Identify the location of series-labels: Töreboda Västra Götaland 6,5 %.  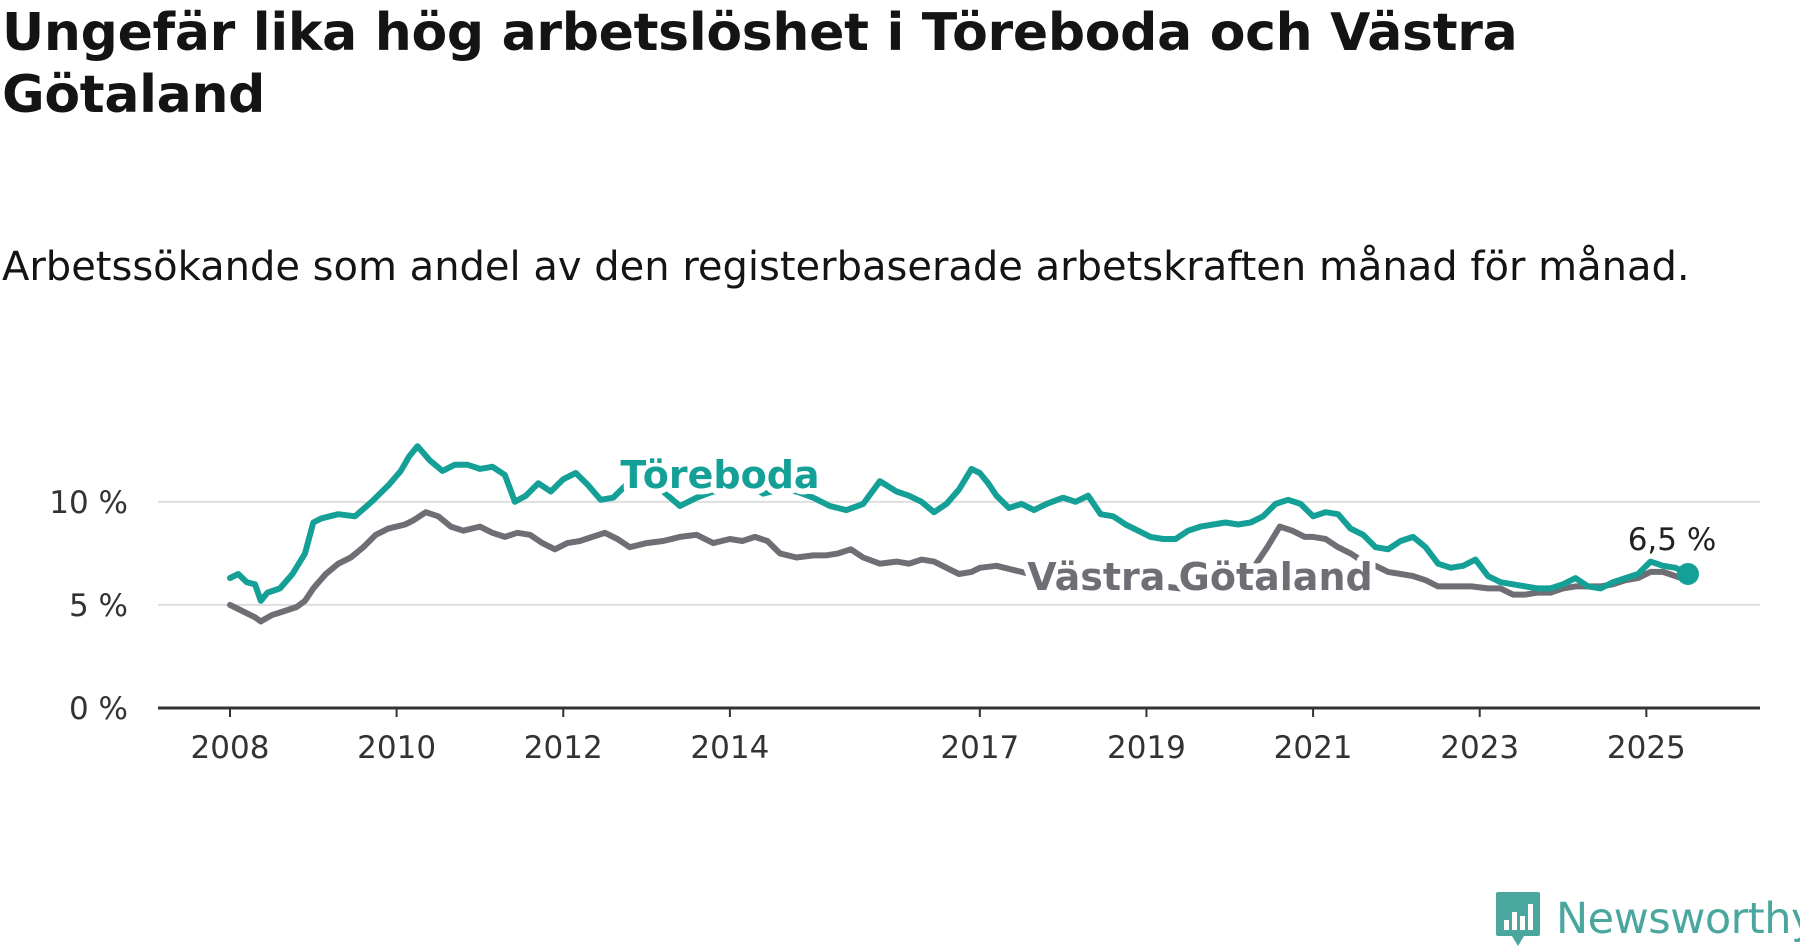
(1165, 526).